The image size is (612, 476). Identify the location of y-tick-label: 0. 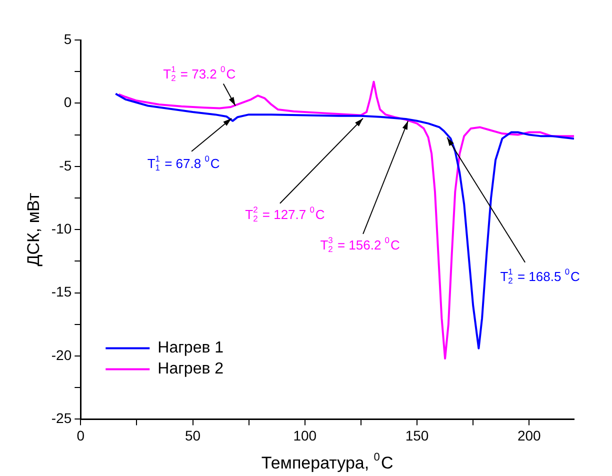
(68, 102).